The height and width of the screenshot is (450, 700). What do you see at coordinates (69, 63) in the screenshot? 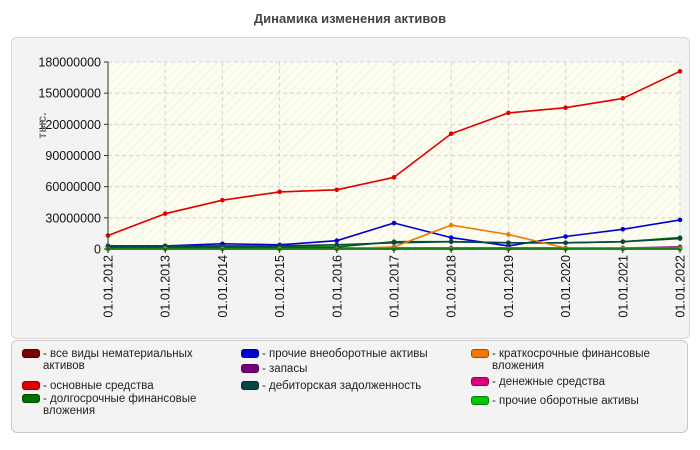
I see `y-tick-label: 180000000` at bounding box center [69, 63].